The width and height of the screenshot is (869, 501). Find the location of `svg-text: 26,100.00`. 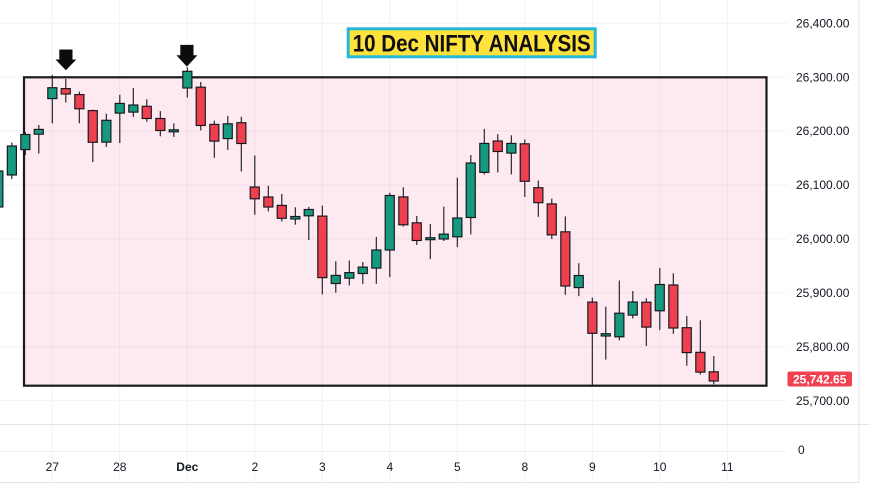

svg-text: 26,100.00 is located at coordinates (823, 185).